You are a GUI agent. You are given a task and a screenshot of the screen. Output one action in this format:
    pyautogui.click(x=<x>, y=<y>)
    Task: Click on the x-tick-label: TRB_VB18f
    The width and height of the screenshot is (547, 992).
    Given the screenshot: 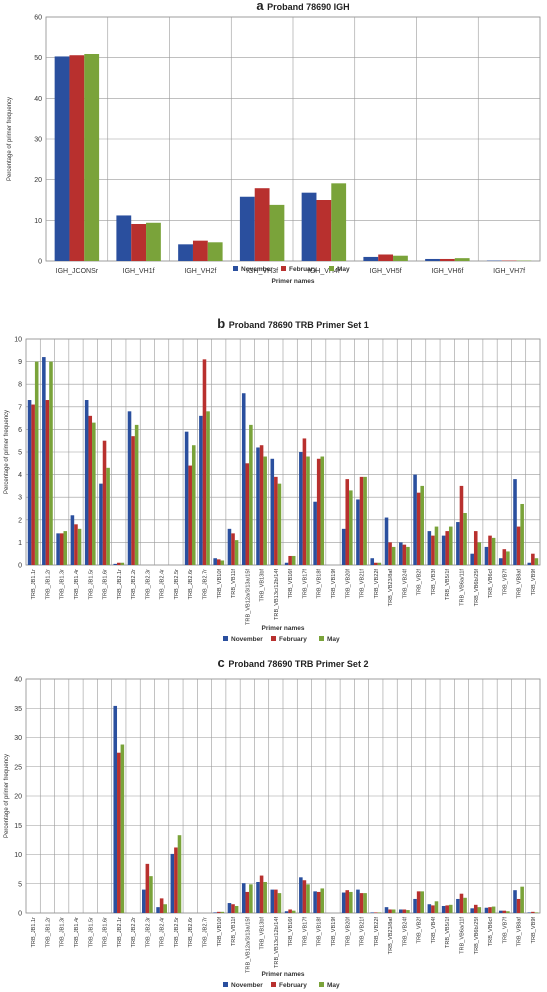 What is the action you would take?
    pyautogui.click(x=320, y=584)
    